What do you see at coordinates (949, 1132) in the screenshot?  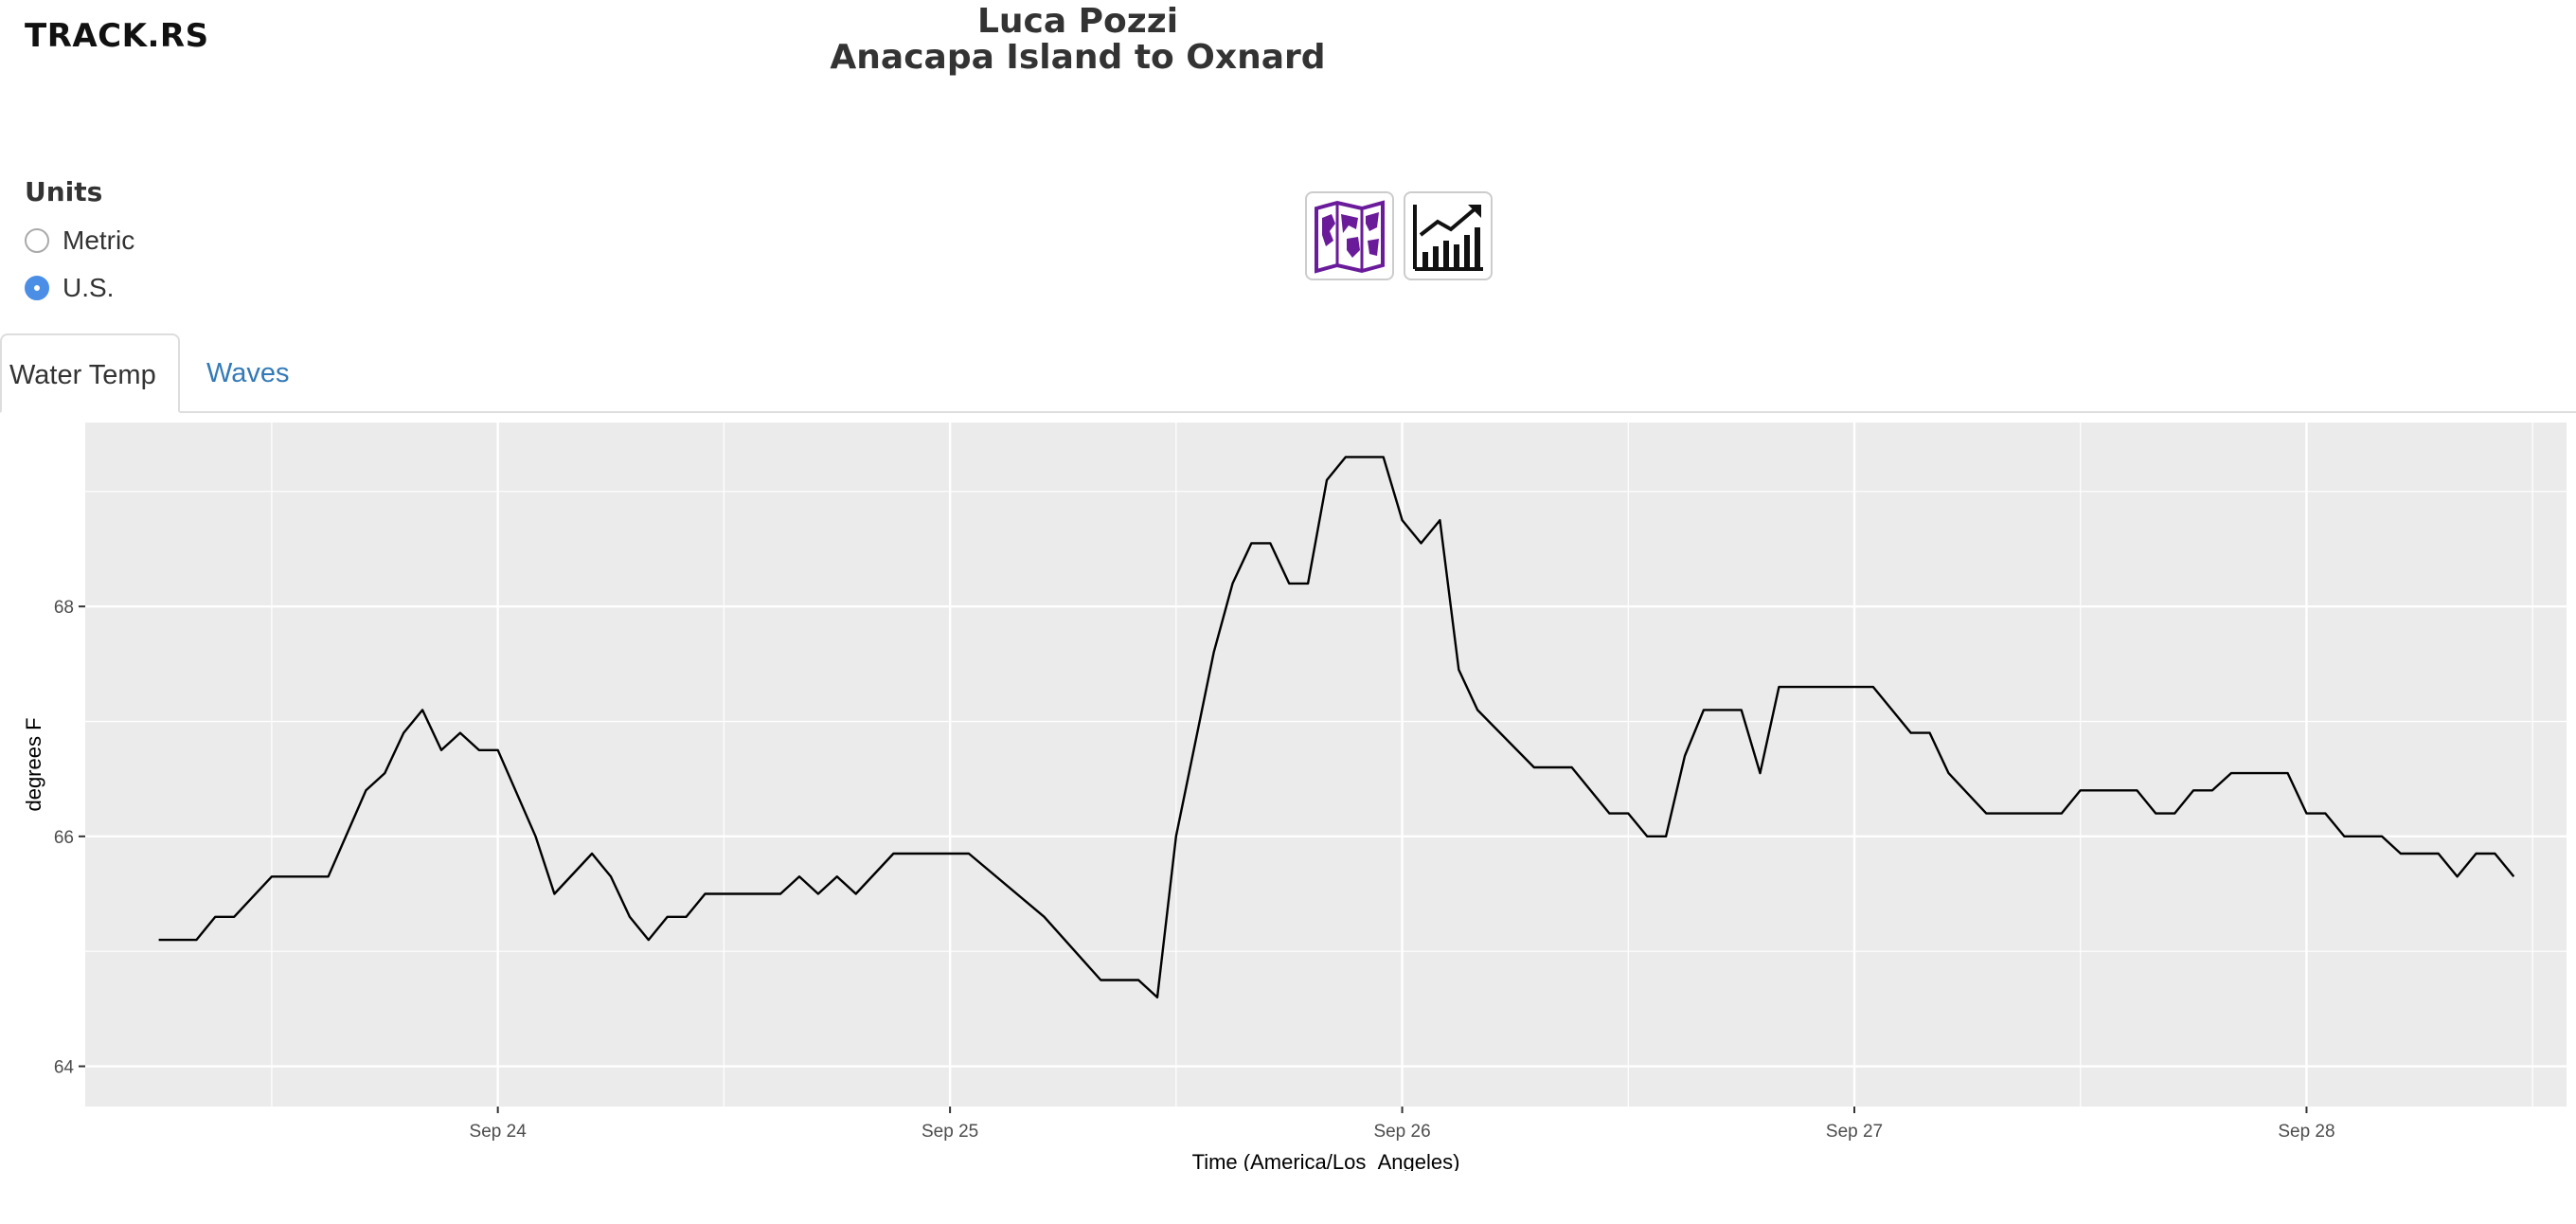 I see `x-tick-label: Sep 25` at bounding box center [949, 1132].